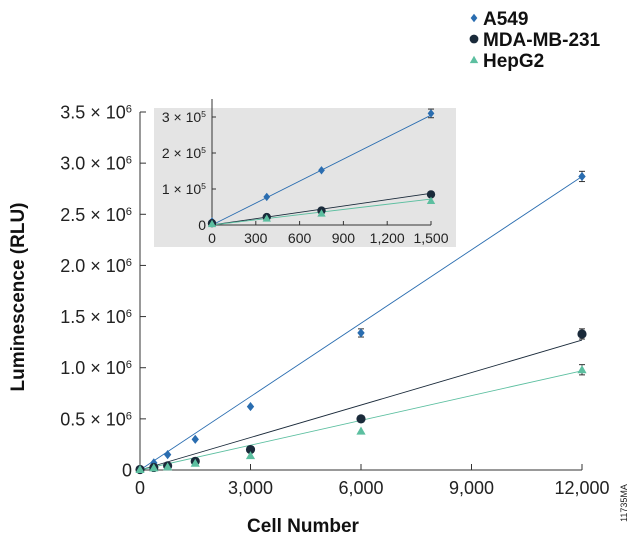 The height and width of the screenshot is (538, 636). I want to click on inset-x-tick-label: 1,500, so click(430, 238).